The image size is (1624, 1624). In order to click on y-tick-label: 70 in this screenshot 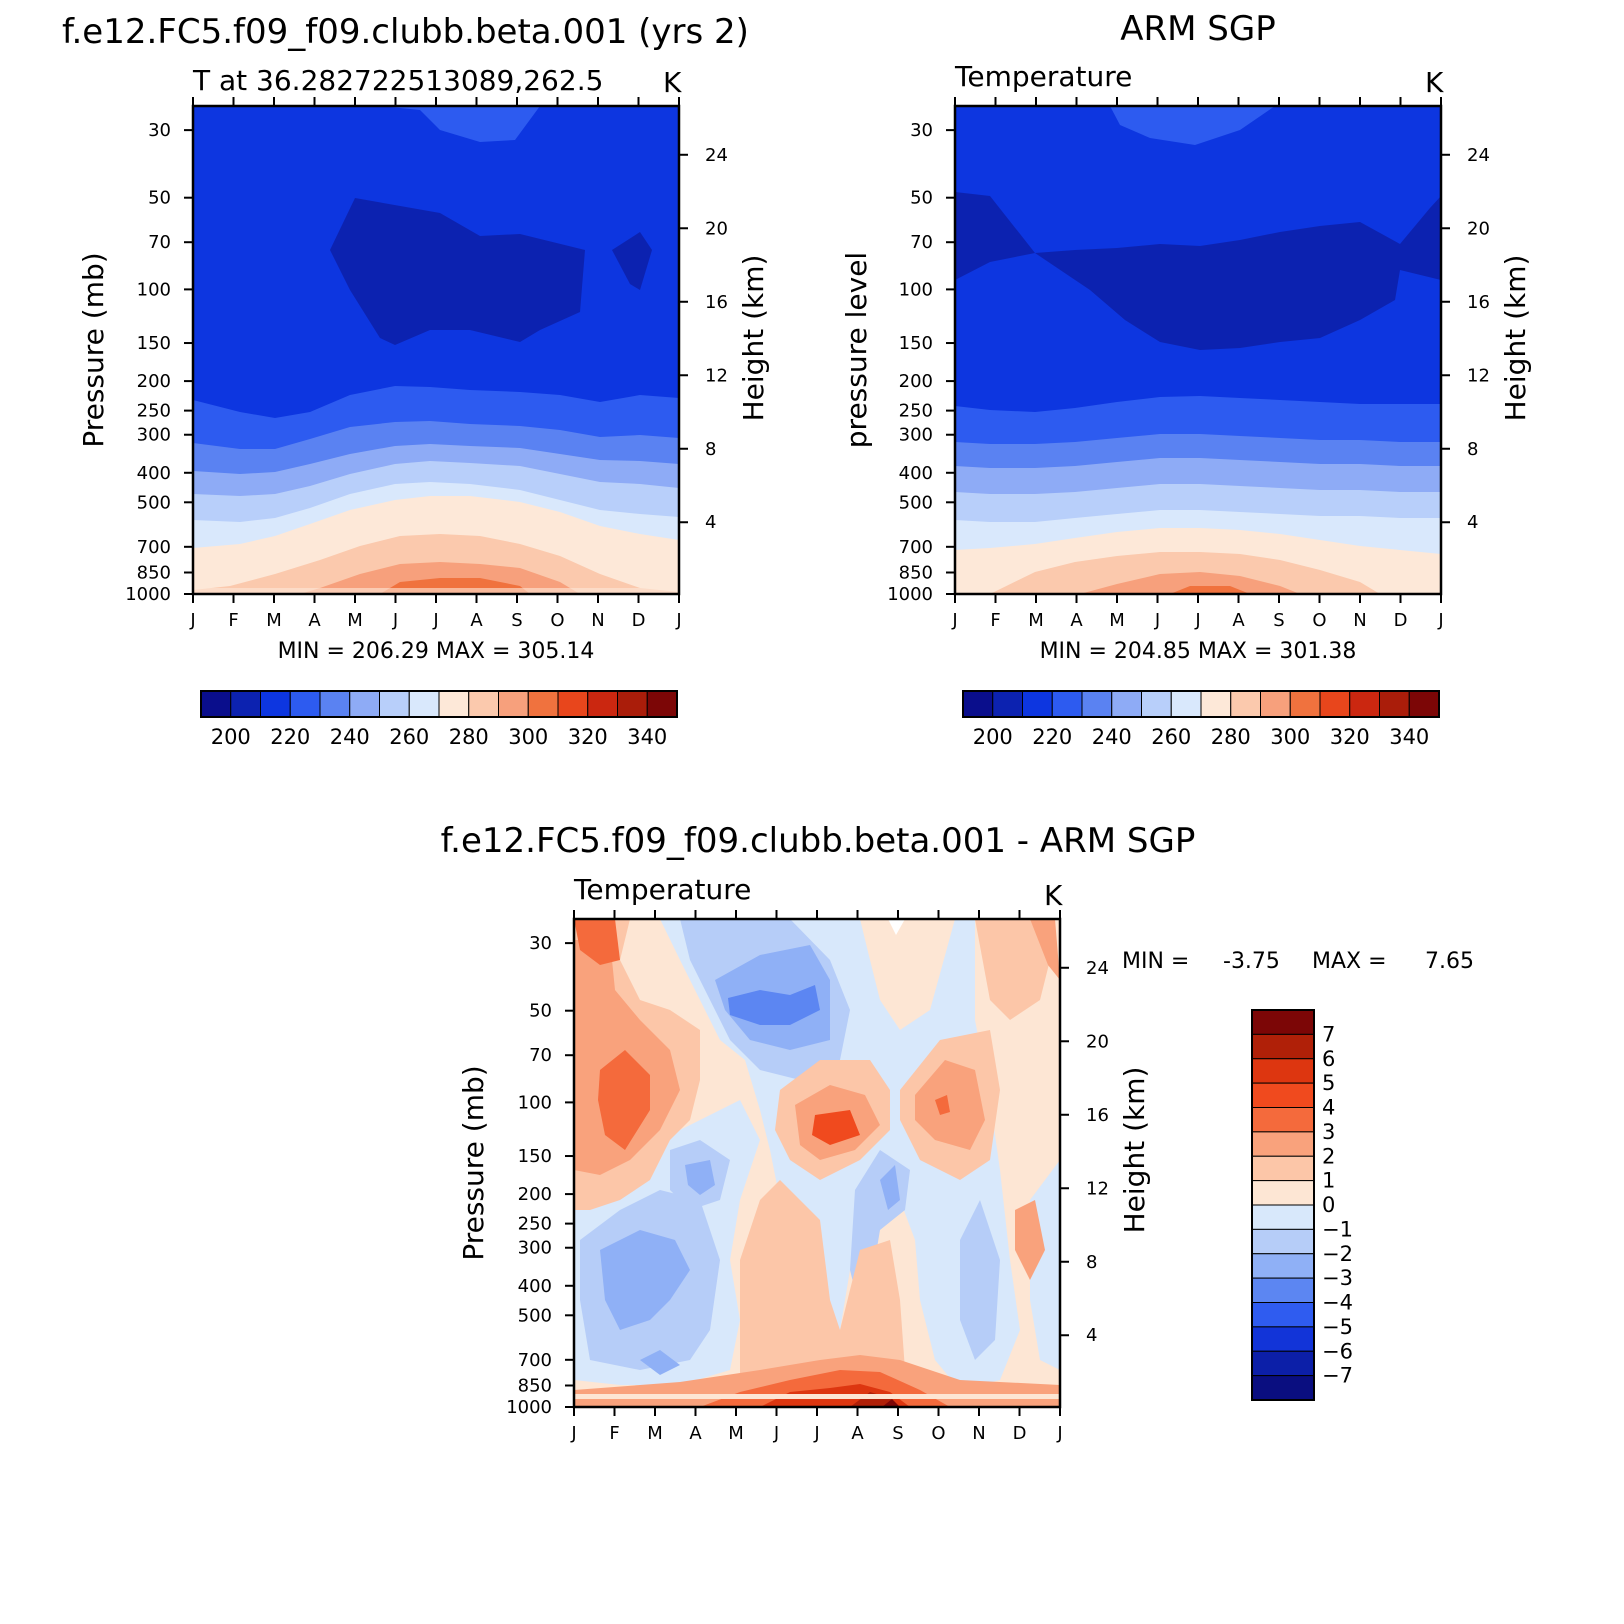, I will do `click(159, 242)`.